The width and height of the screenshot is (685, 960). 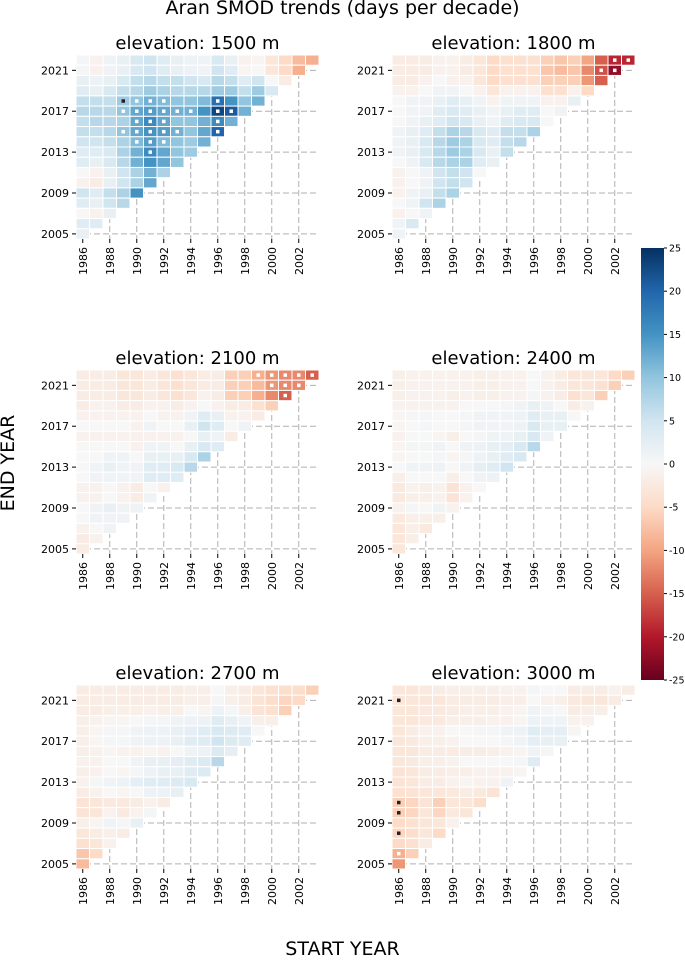 What do you see at coordinates (218, 576) in the screenshot?
I see `x-tick-label: 1996` at bounding box center [218, 576].